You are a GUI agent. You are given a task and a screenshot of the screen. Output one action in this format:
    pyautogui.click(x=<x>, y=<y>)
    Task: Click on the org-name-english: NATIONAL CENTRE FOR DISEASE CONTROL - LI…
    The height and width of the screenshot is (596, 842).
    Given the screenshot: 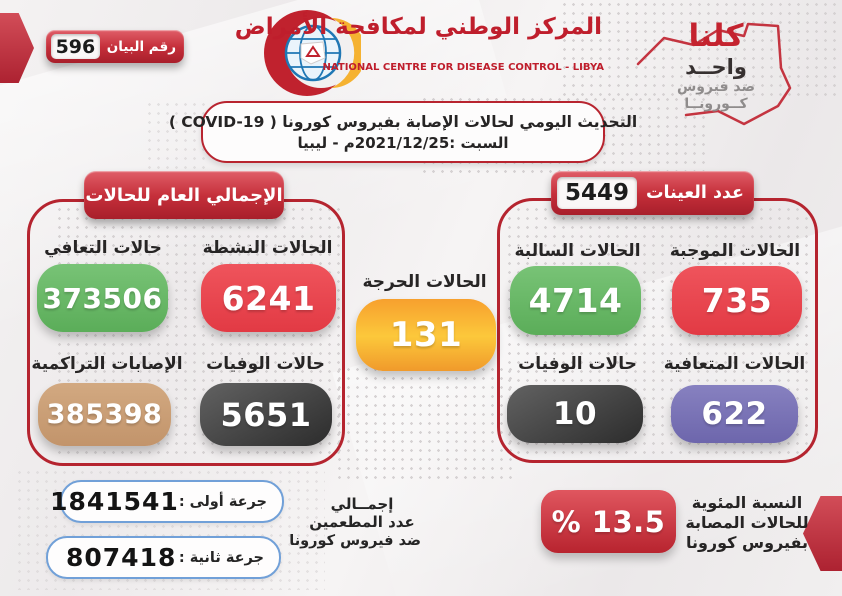 What is the action you would take?
    pyautogui.click(x=463, y=67)
    